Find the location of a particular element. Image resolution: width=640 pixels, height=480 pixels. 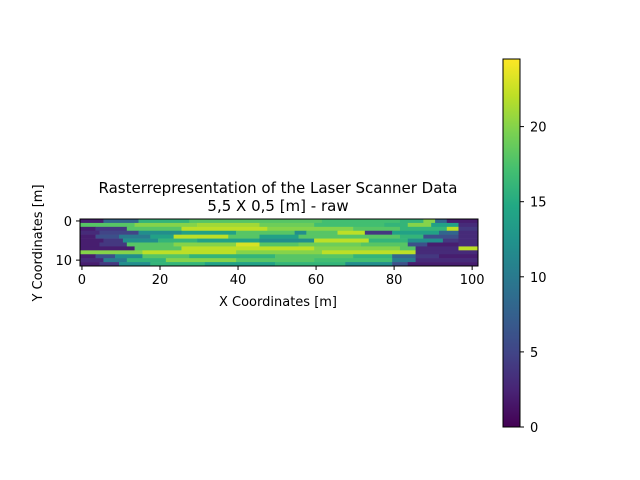

colorbar-ticks: 0 5 10 15 20 is located at coordinates (533, 278).